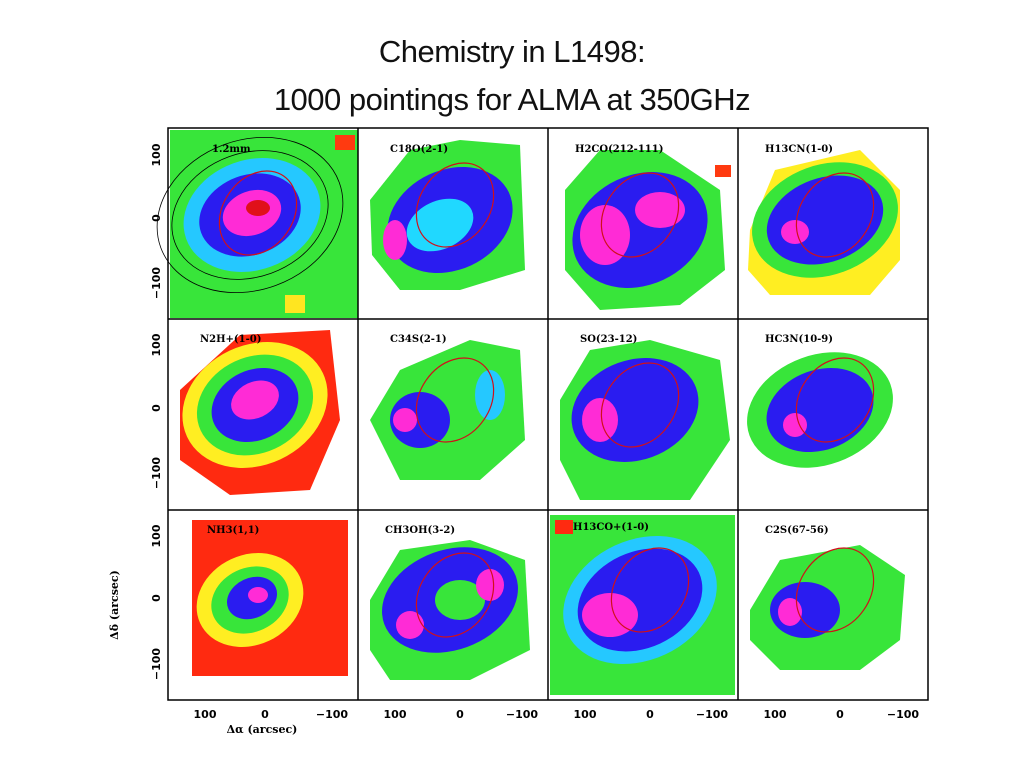 The image size is (1024, 768). Describe the element at coordinates (608, 339) in the screenshot. I see `panel-label-so: SO(23-12)` at that location.